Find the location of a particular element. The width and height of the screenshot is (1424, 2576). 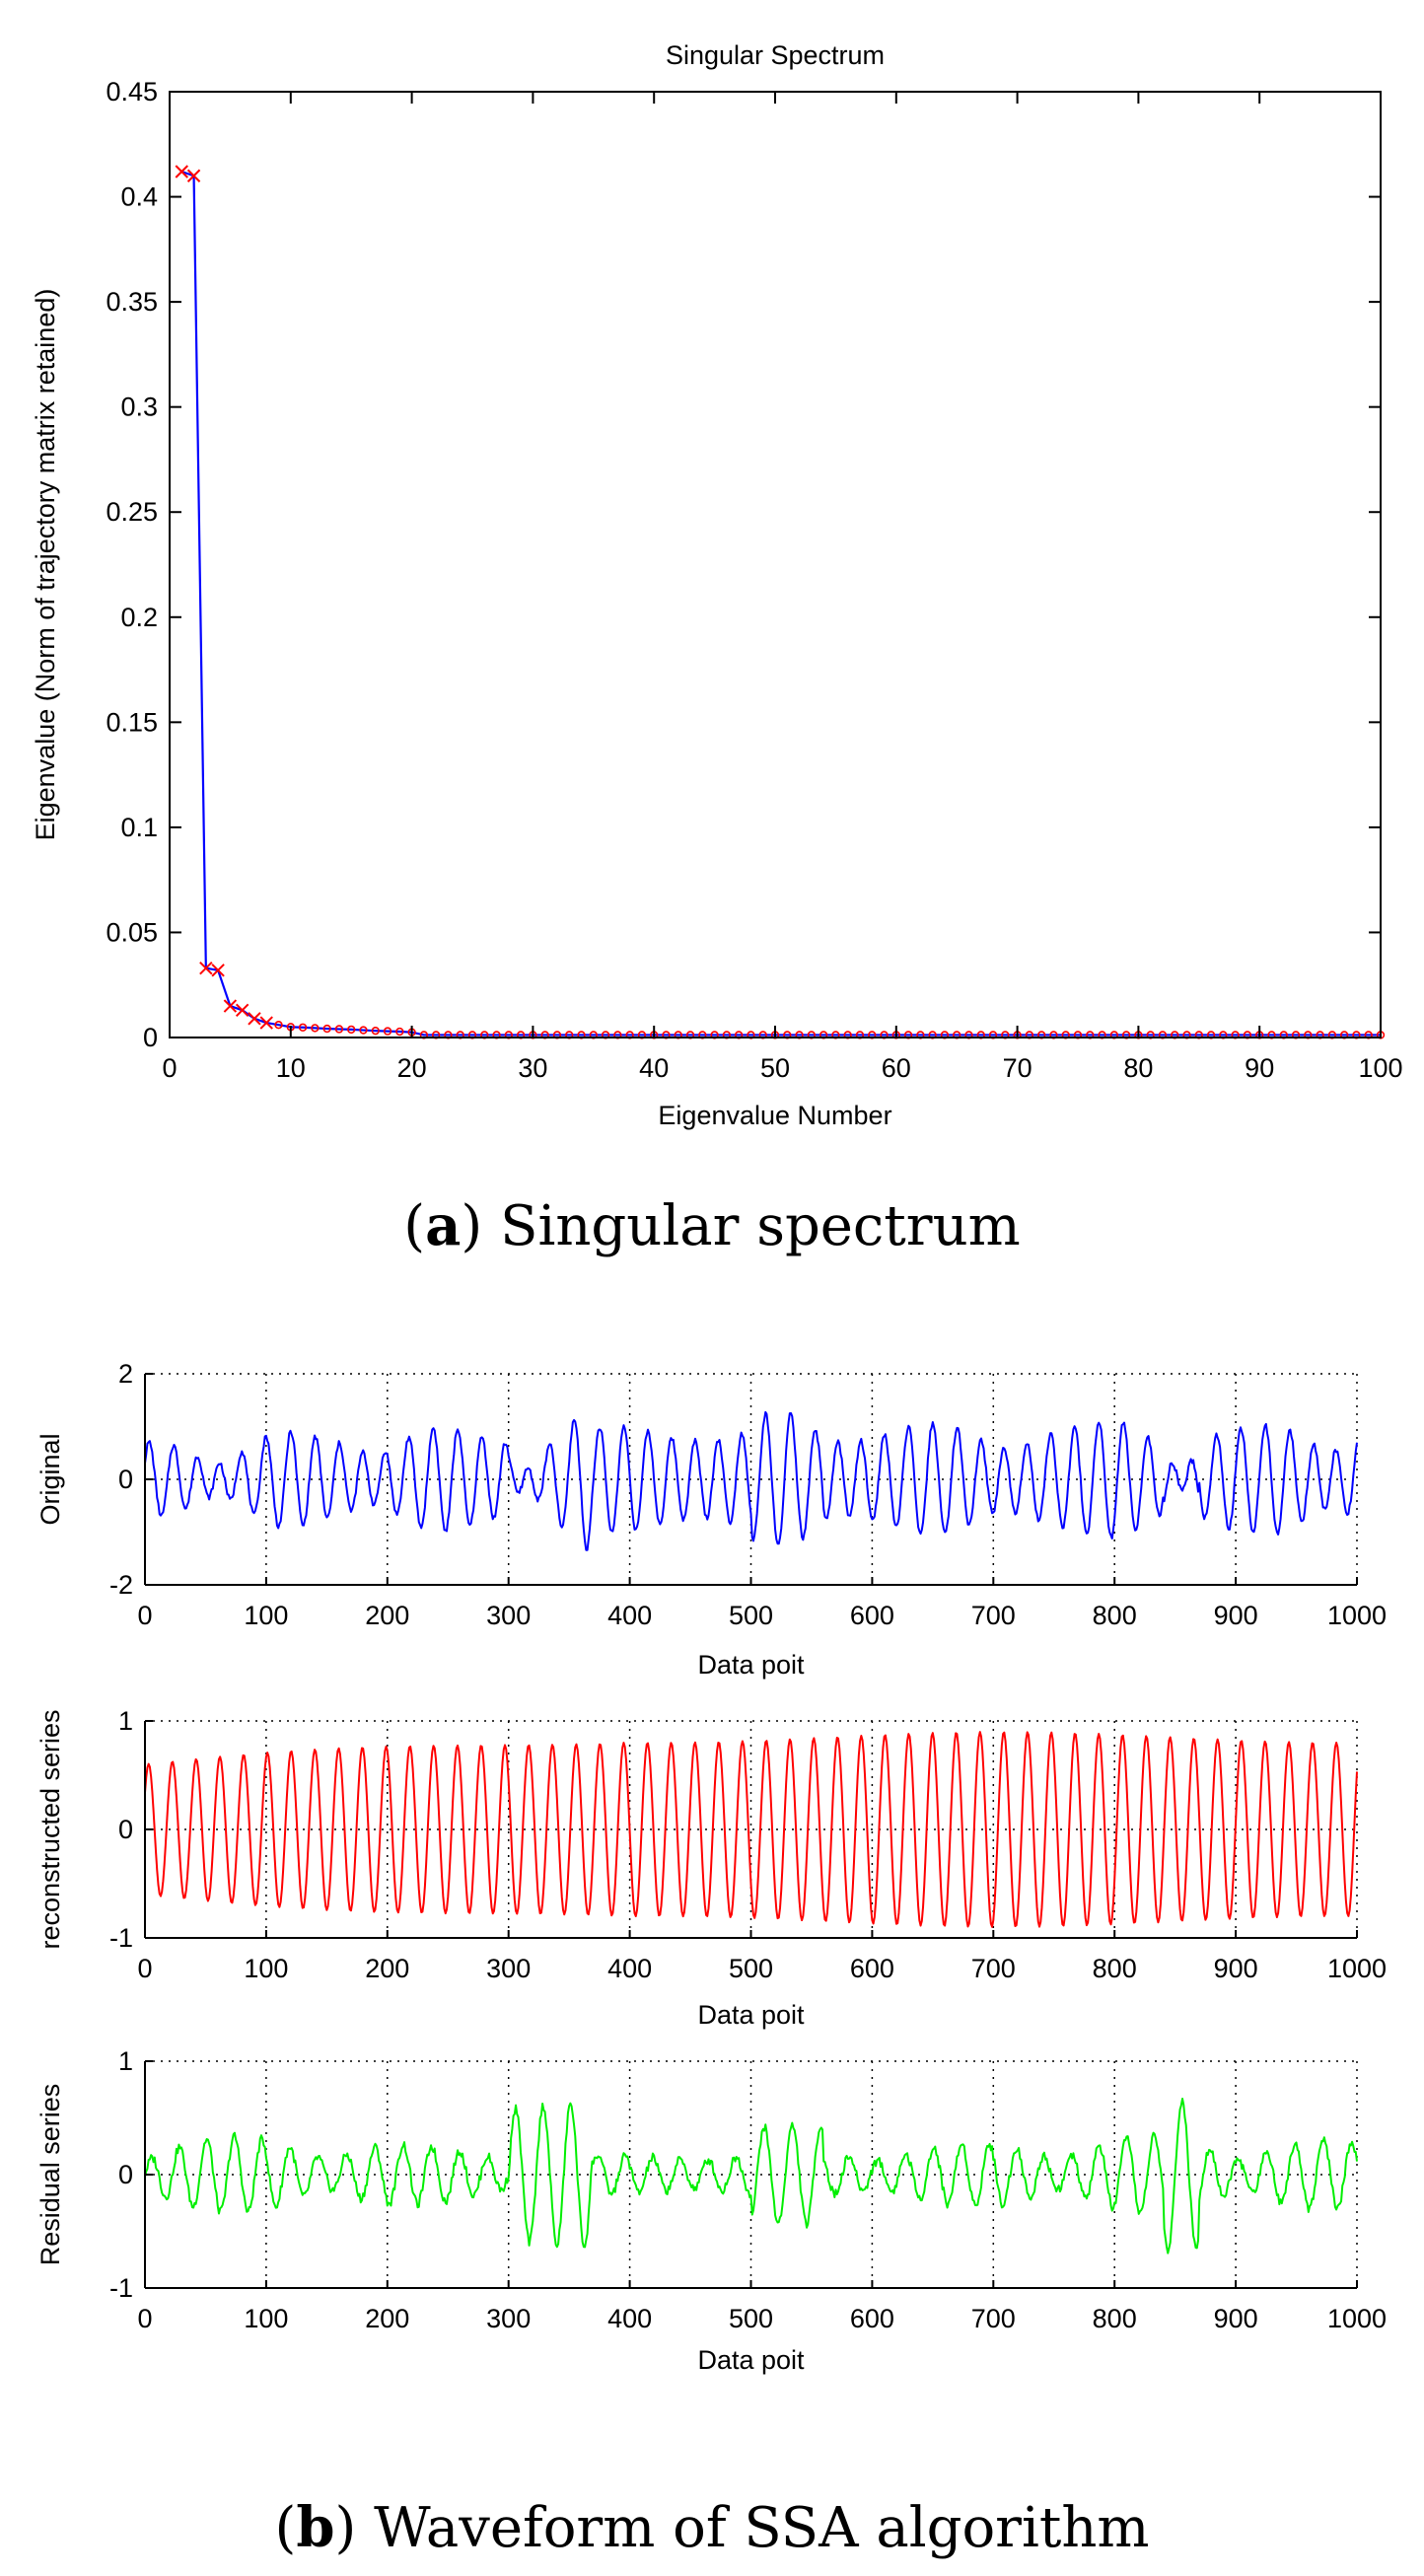

original-y-tick-label: 2 is located at coordinates (126, 1374).